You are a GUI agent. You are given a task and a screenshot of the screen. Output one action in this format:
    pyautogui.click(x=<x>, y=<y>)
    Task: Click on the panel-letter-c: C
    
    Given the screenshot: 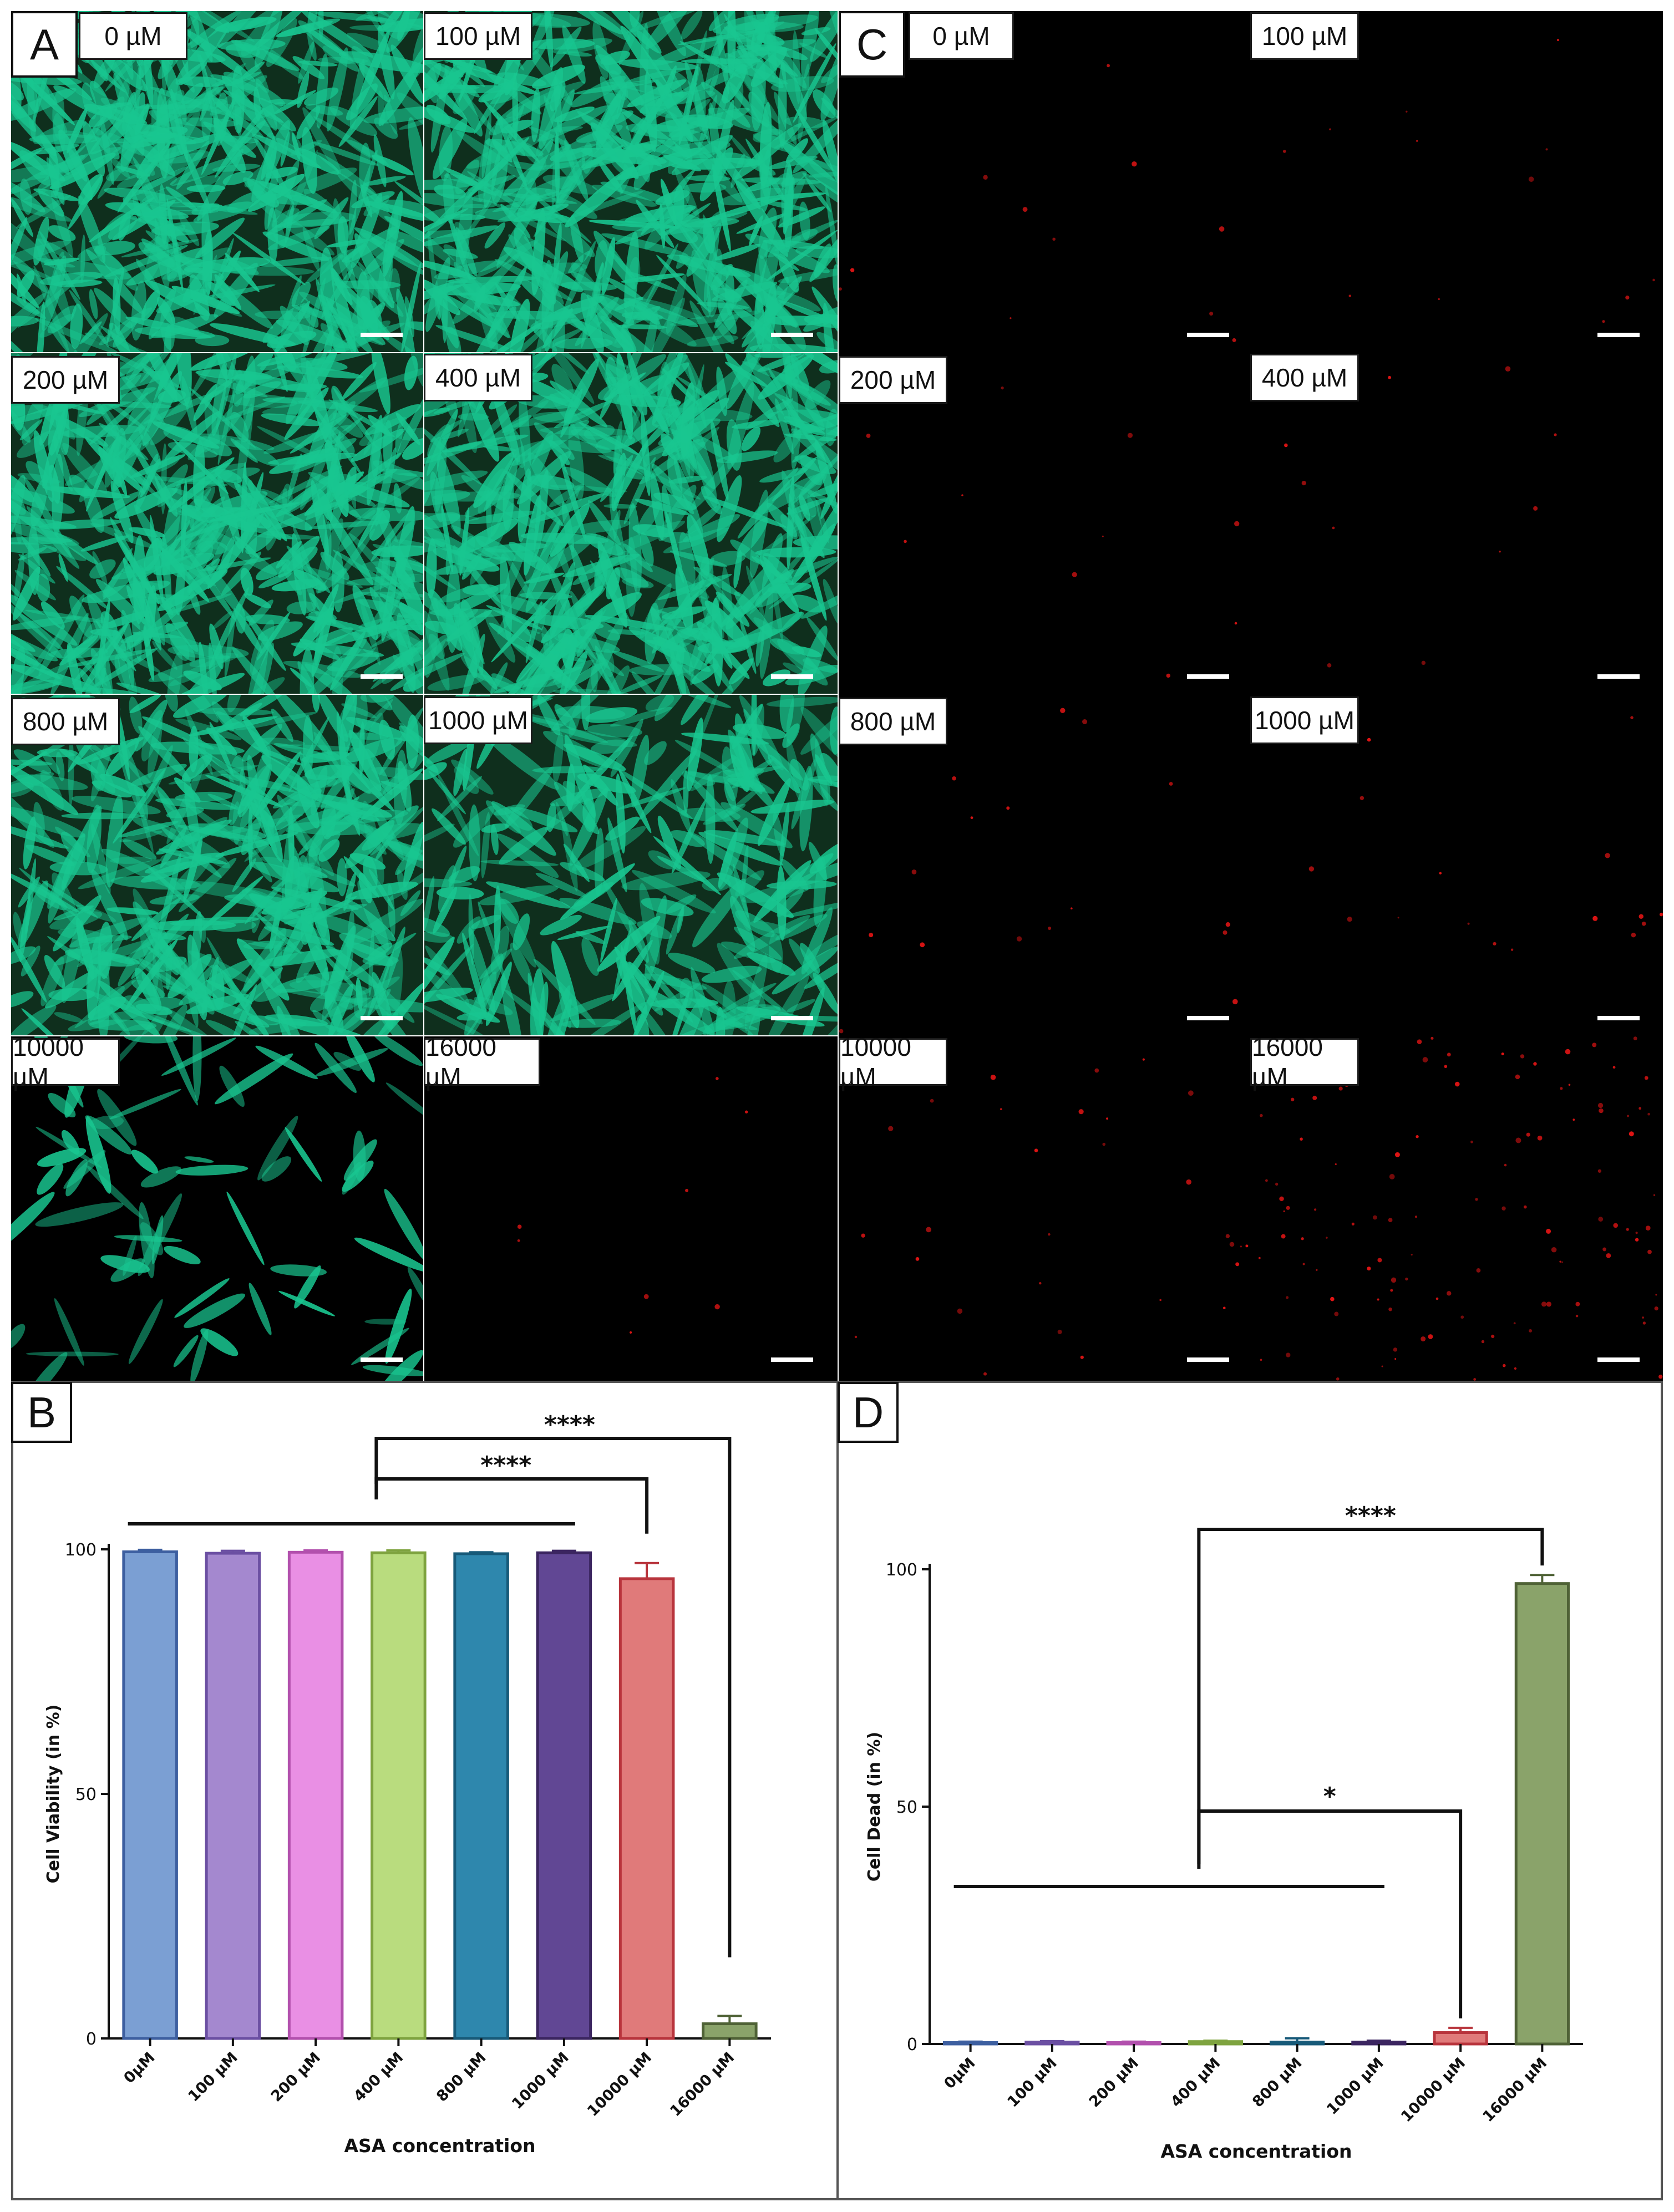 What is the action you would take?
    pyautogui.click(x=872, y=44)
    